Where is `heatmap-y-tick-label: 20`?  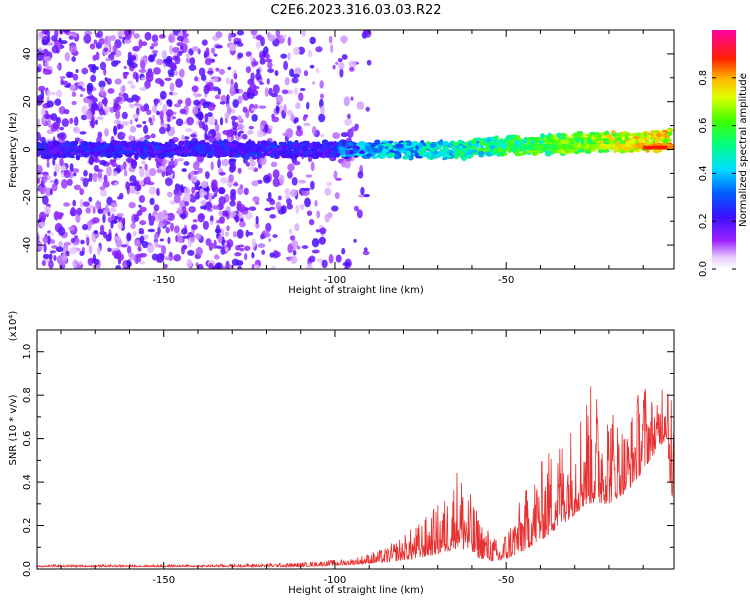
heatmap-y-tick-label: 20 is located at coordinates (27, 101).